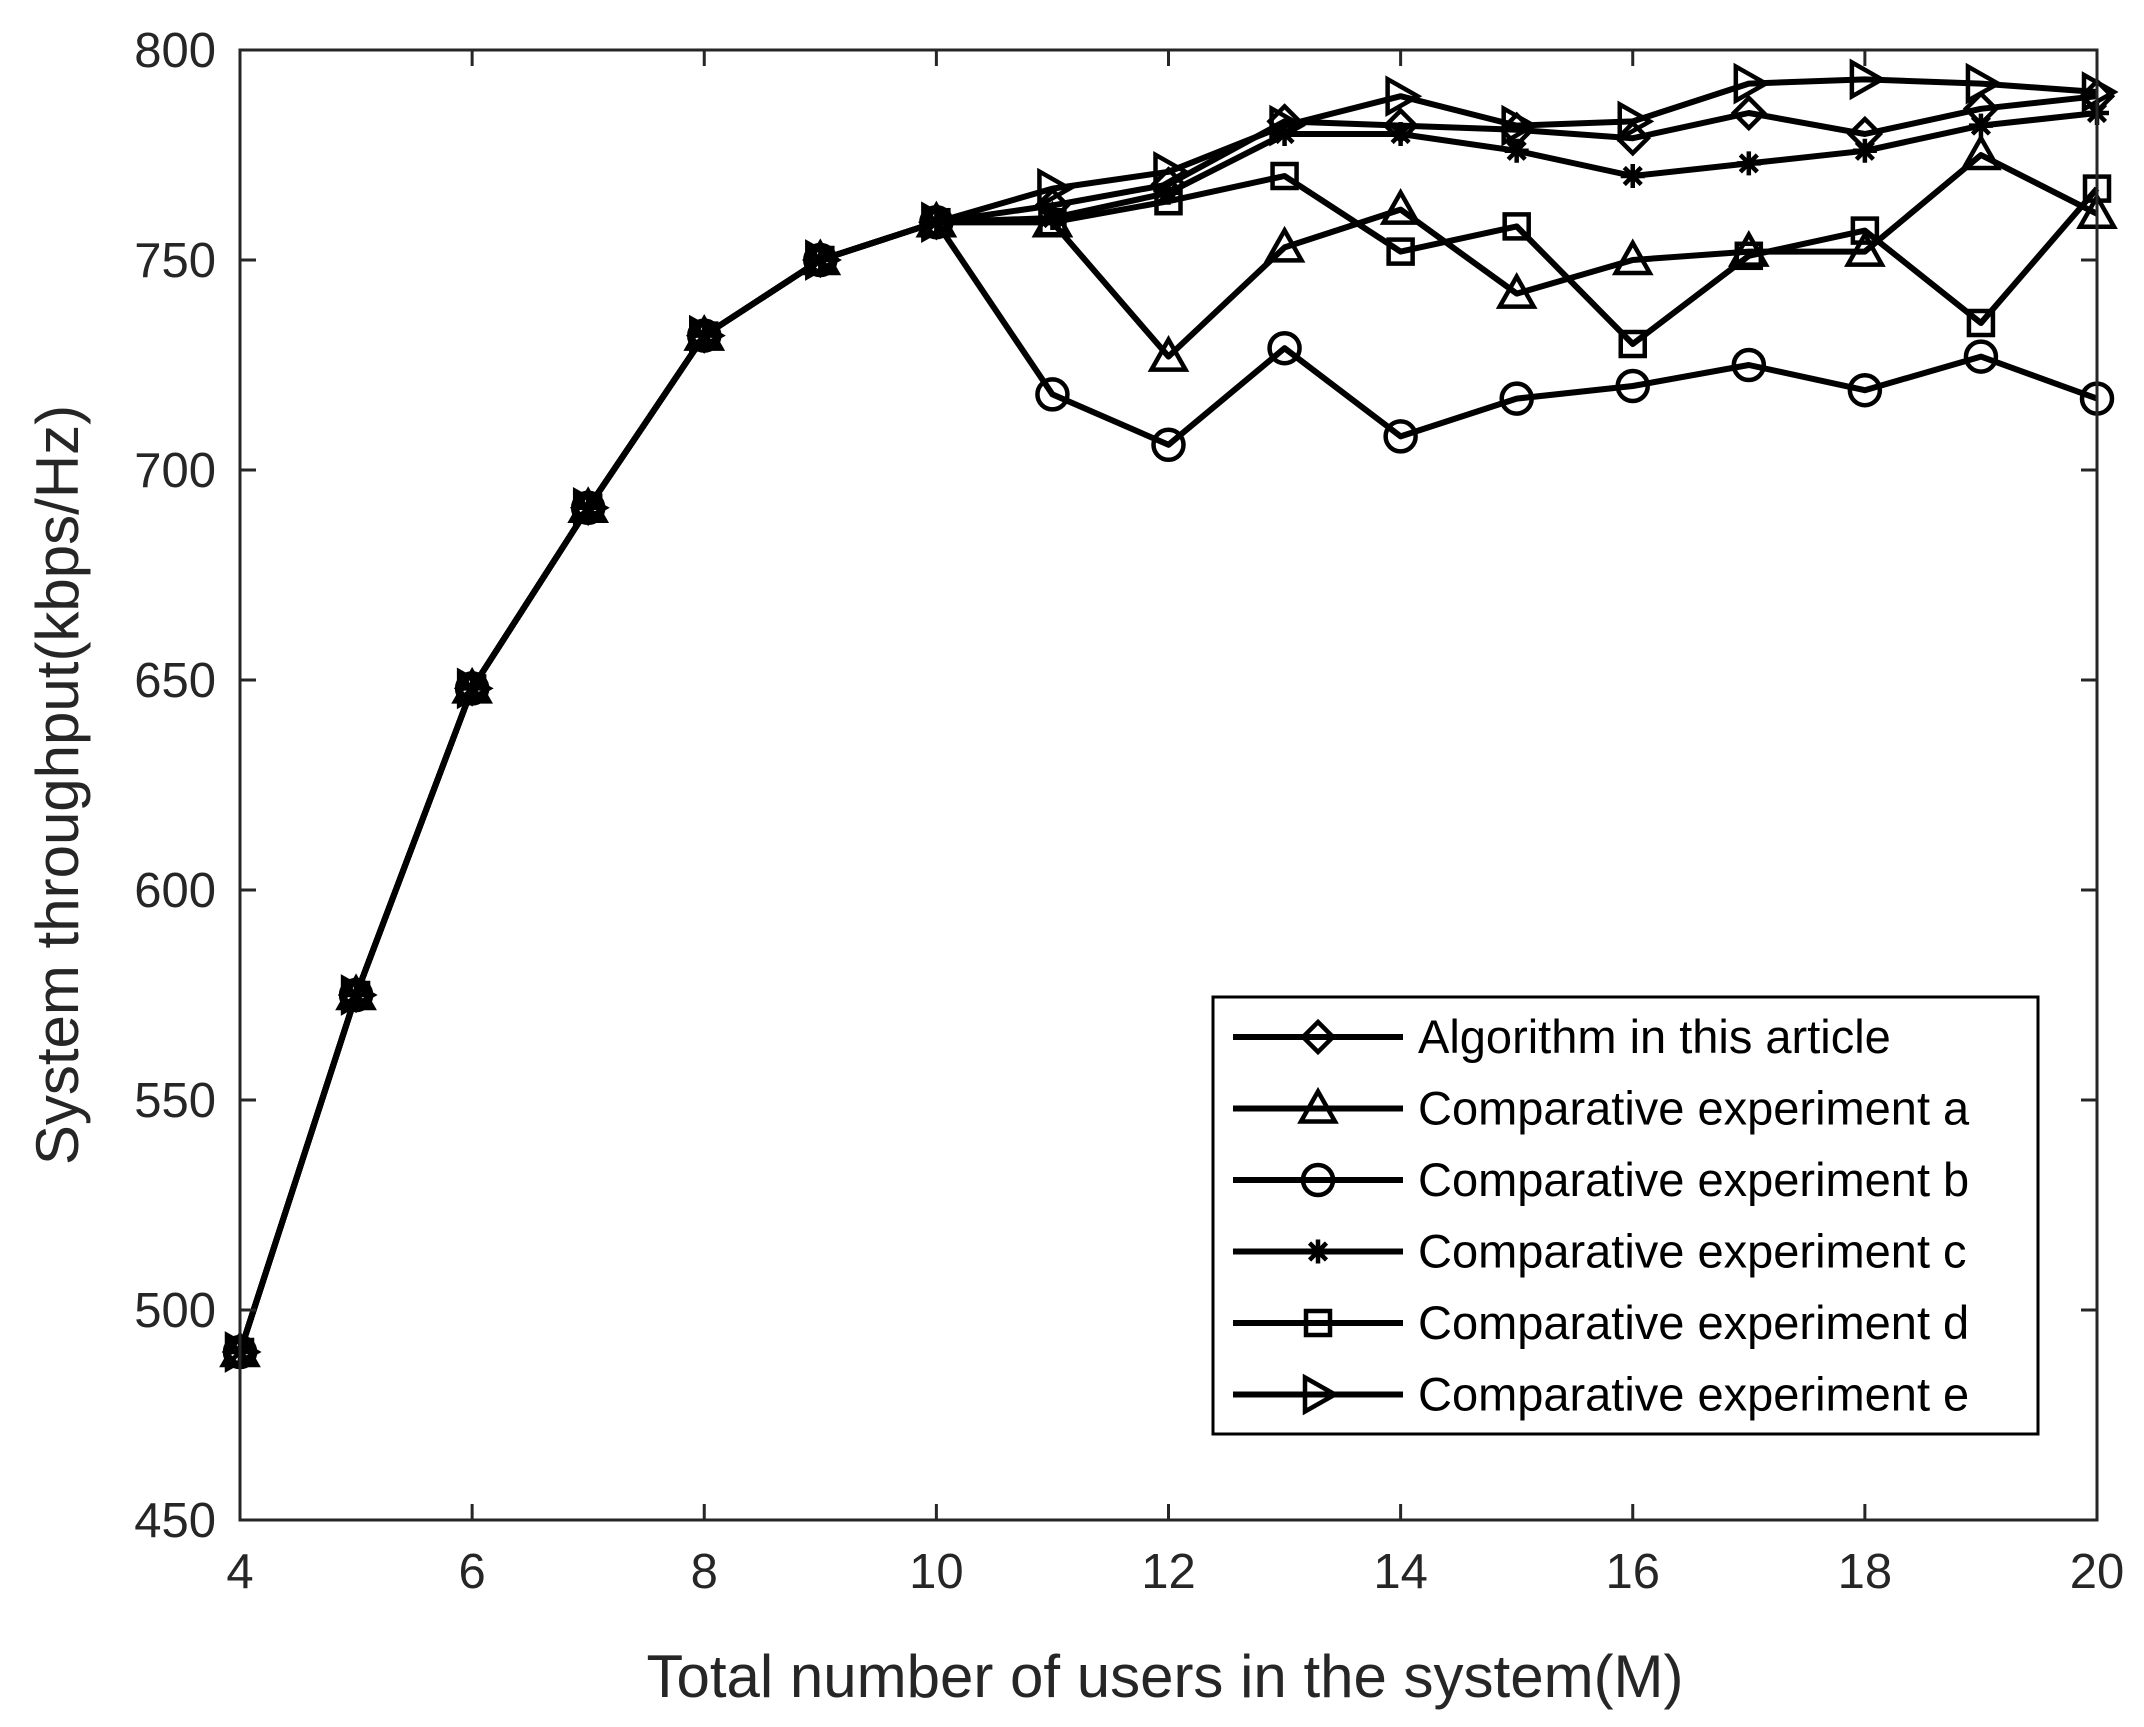 The image size is (2144, 1727). Describe the element at coordinates (1693, 1179) in the screenshot. I see `legend-label: Comparative experiment b` at that location.